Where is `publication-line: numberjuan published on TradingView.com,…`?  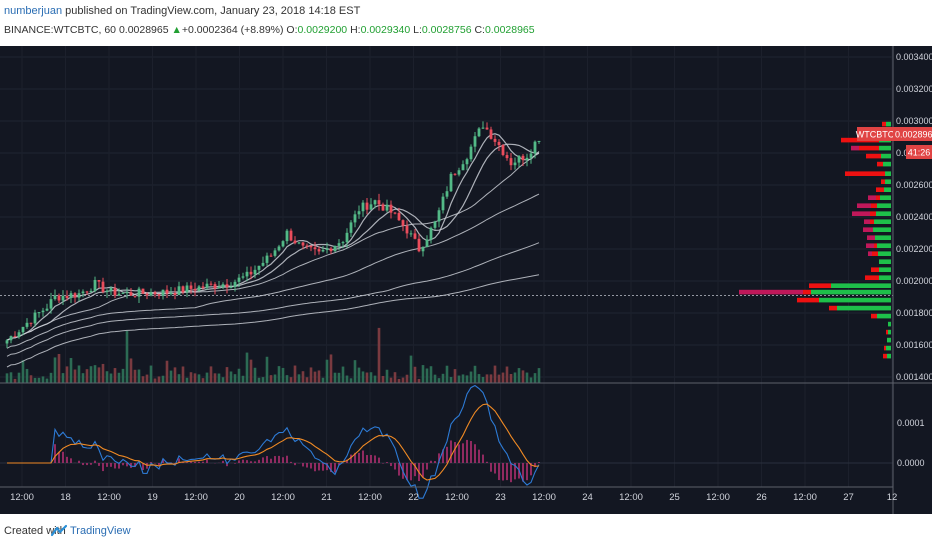 publication-line: numberjuan published on TradingView.com,… is located at coordinates (182, 11).